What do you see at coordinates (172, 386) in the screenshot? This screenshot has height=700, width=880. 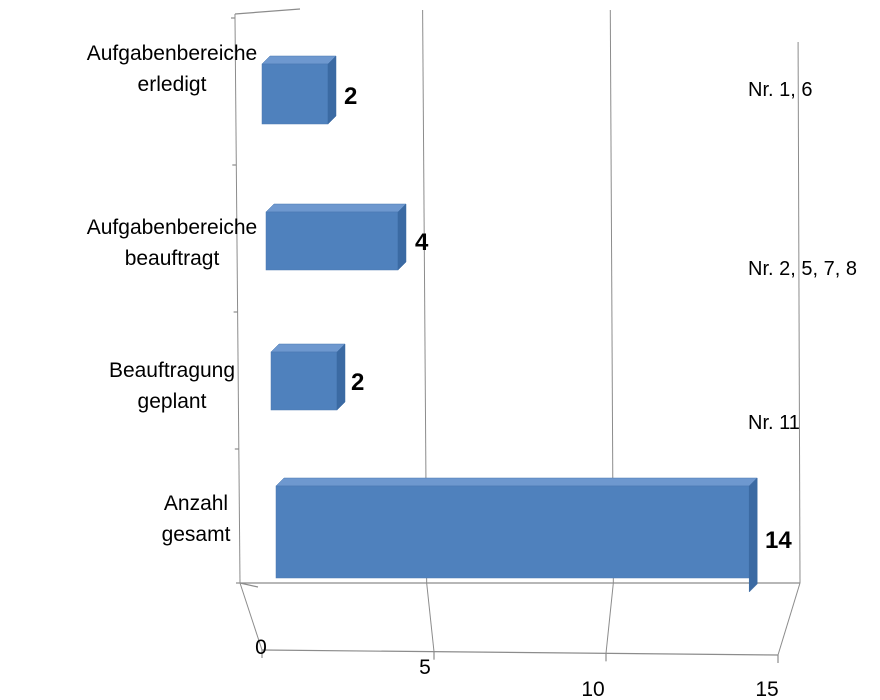 I see `category-label-3: Beauftragung geplant` at bounding box center [172, 386].